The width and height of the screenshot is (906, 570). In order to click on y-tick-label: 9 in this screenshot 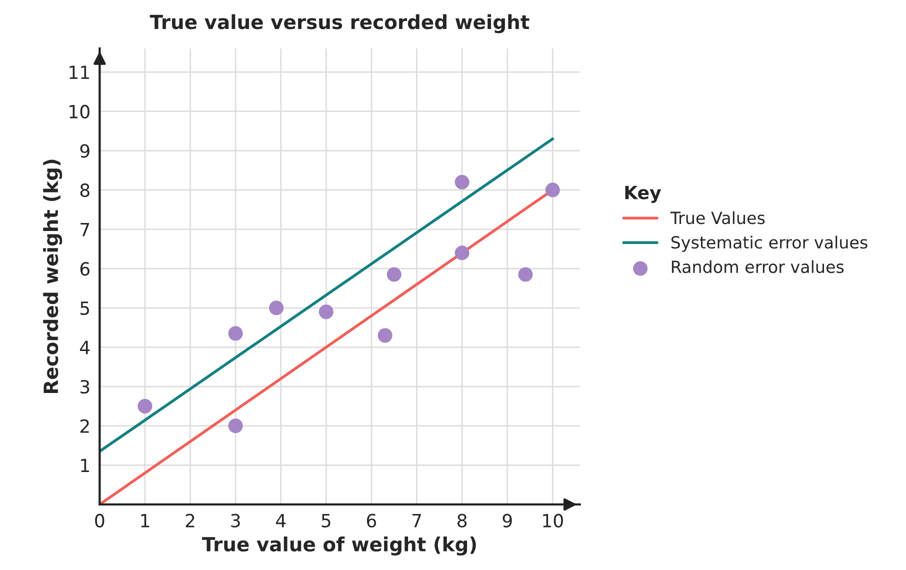, I will do `click(85, 151)`.